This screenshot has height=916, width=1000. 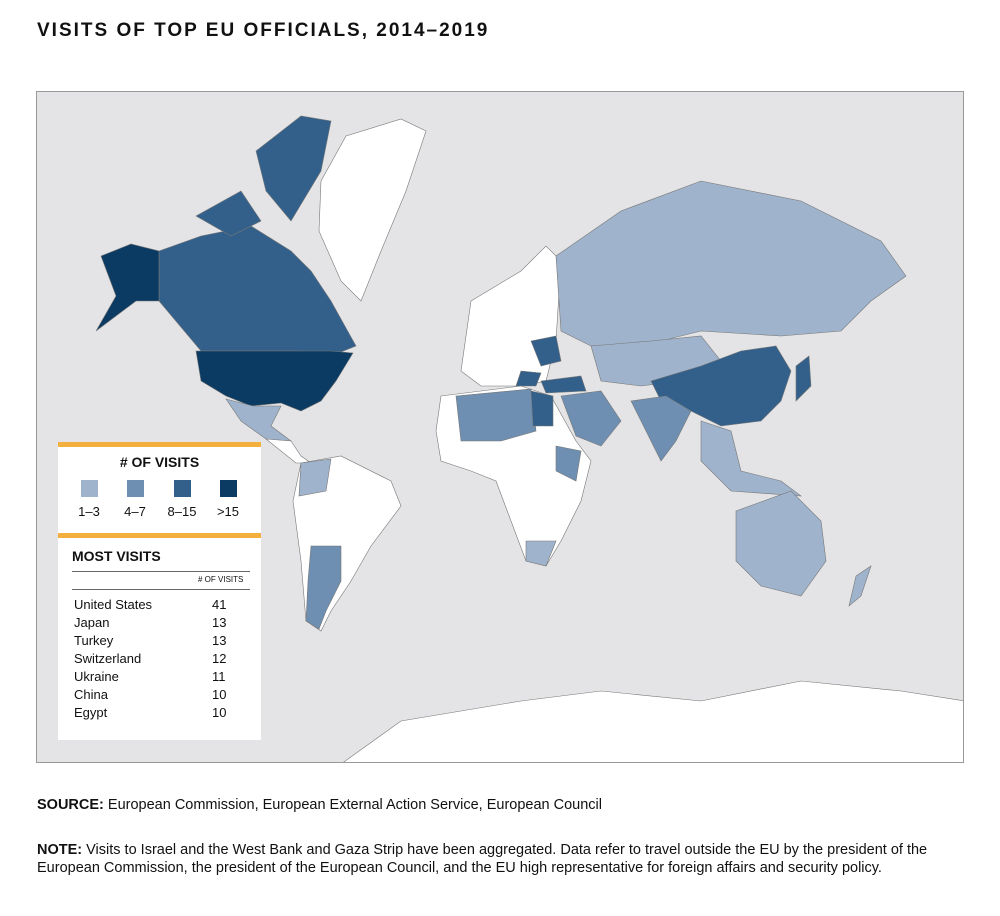 What do you see at coordinates (89, 511) in the screenshot?
I see `legend-label: 1–3` at bounding box center [89, 511].